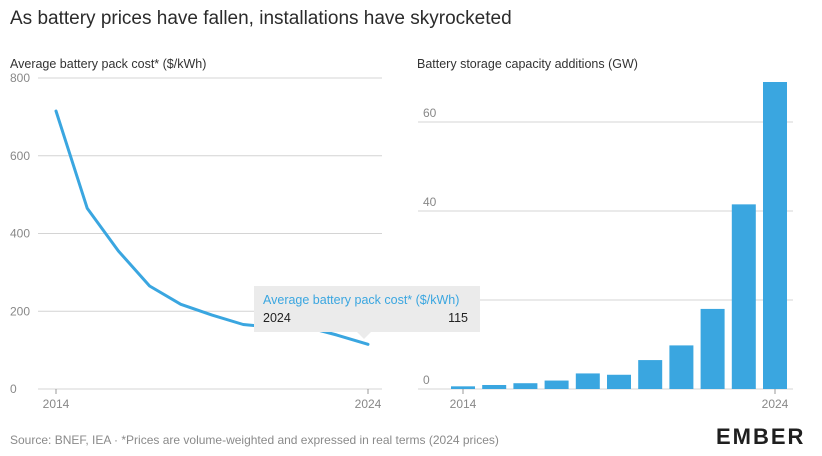  What do you see at coordinates (761, 436) in the screenshot?
I see `ember-logo: EMBER` at bounding box center [761, 436].